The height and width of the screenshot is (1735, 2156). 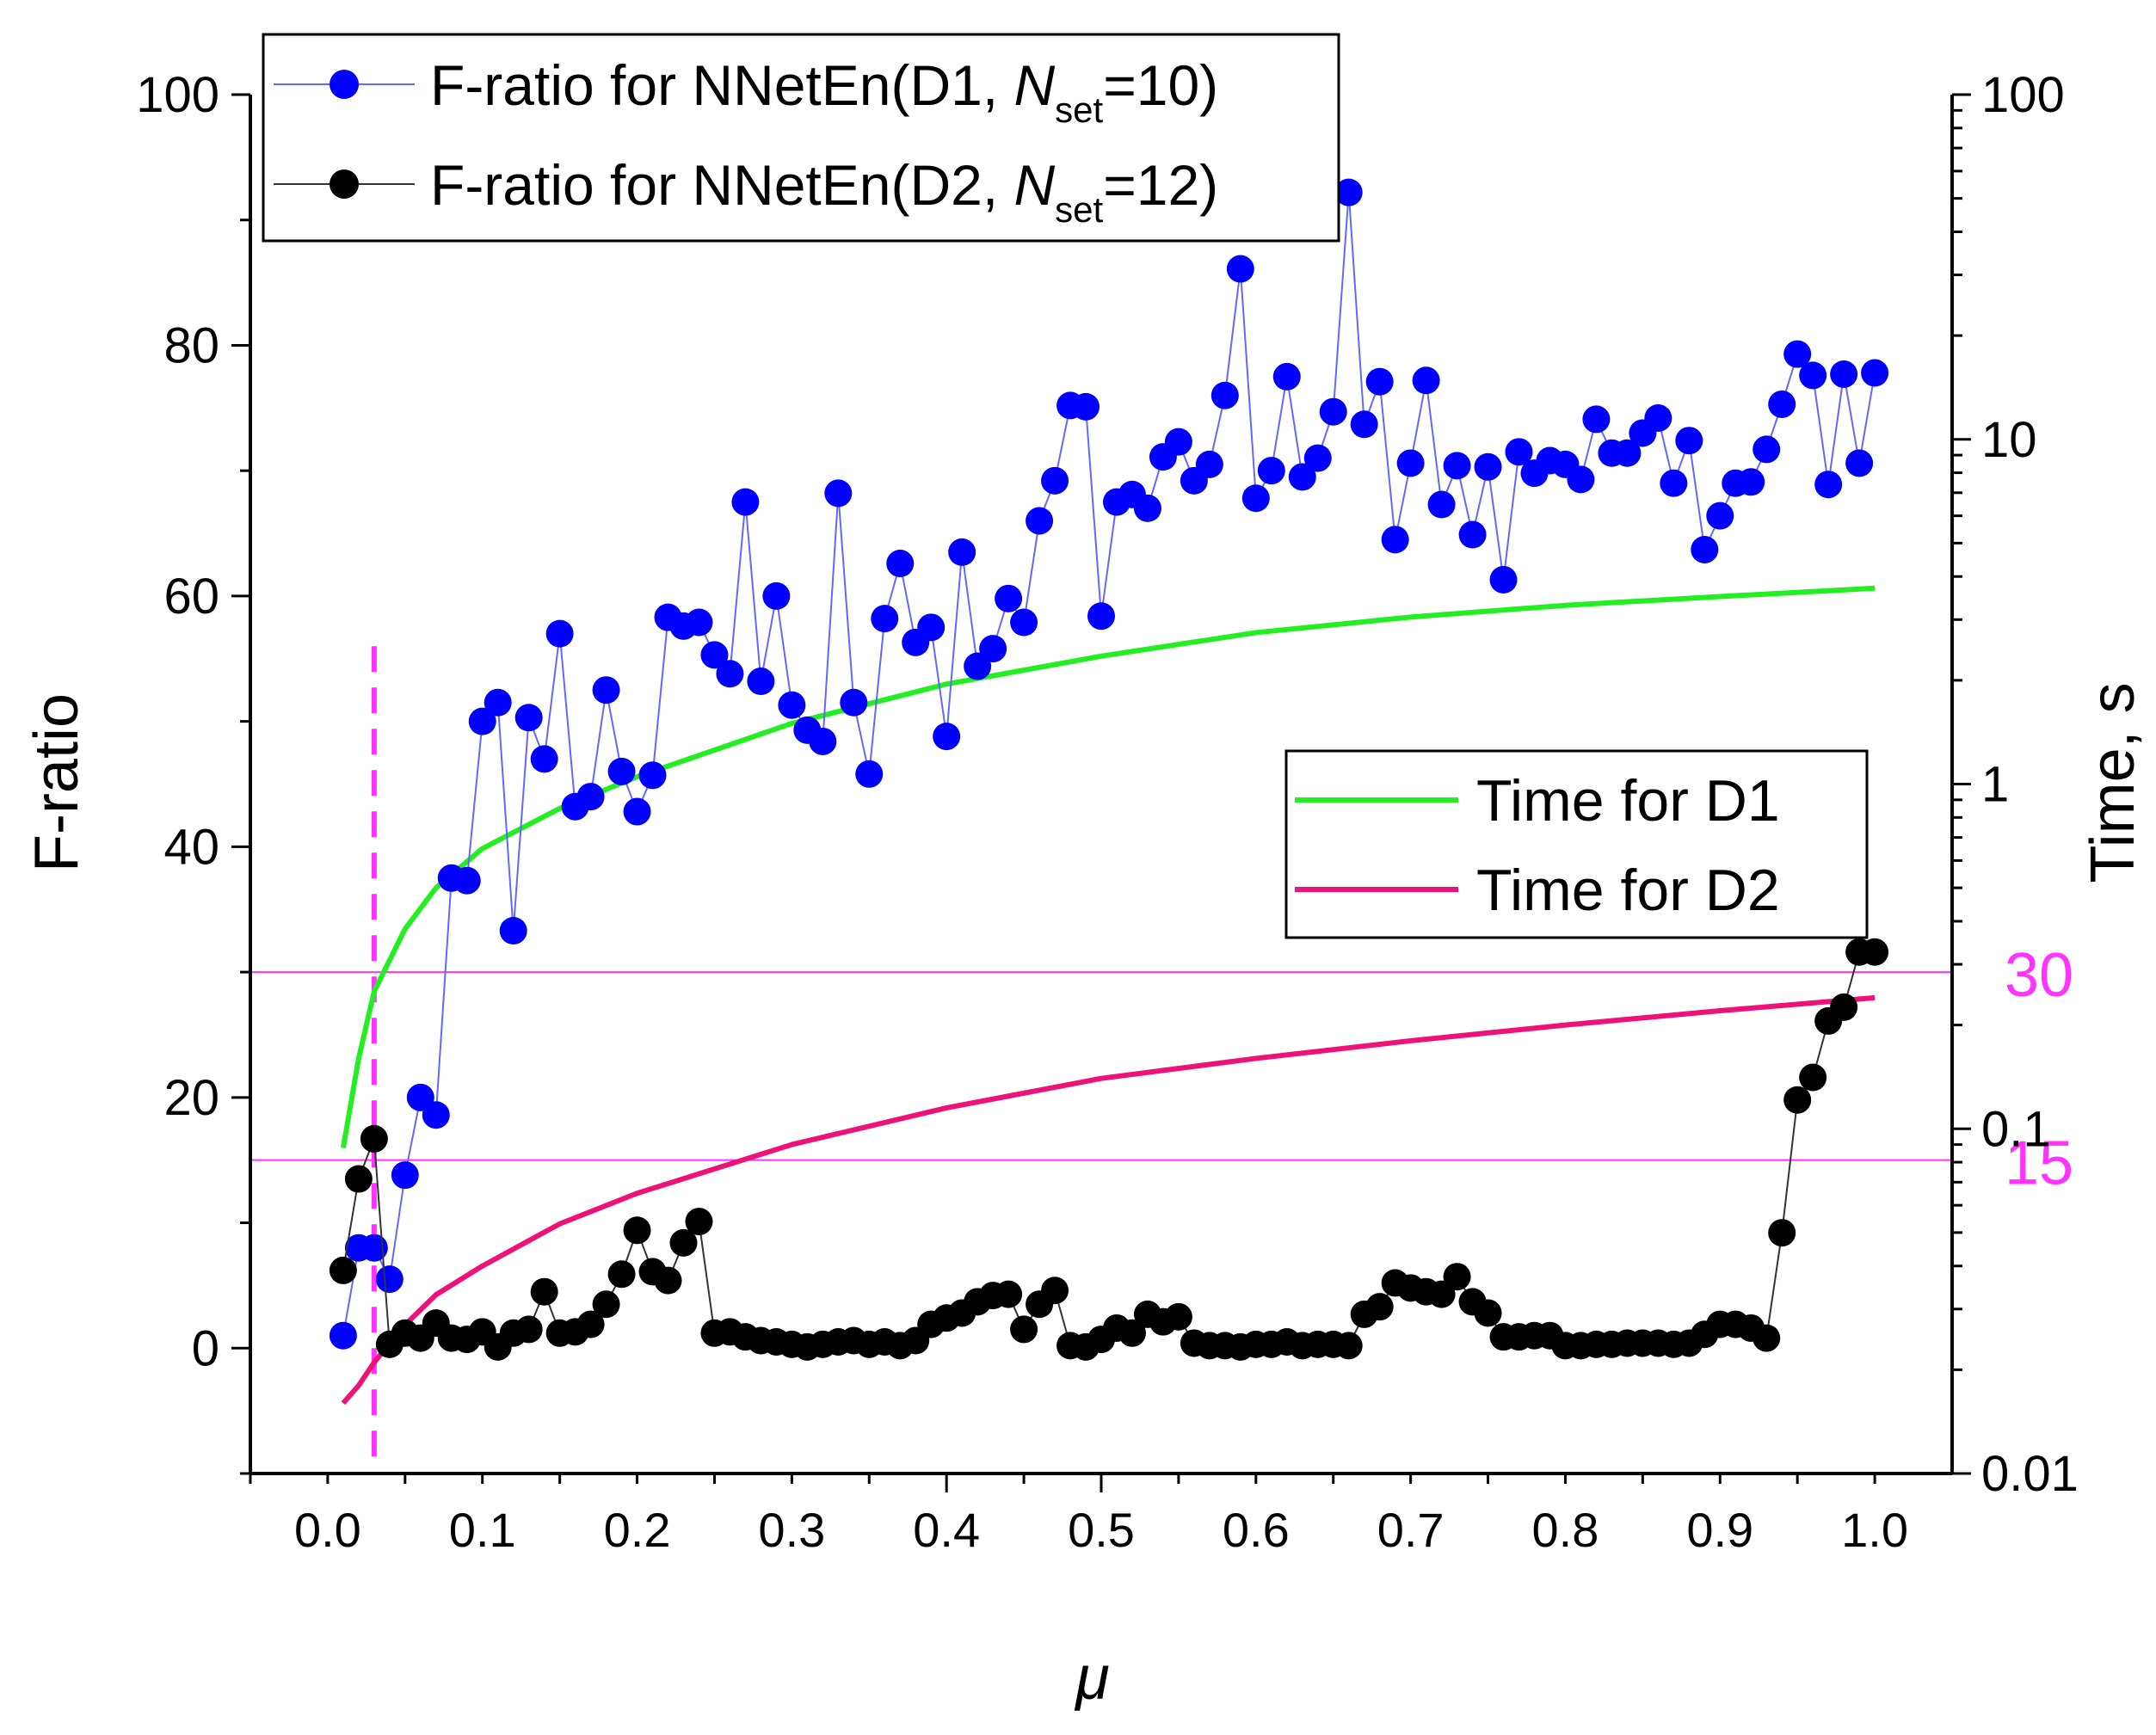 What do you see at coordinates (328, 1530) in the screenshot?
I see `x-tick-label: 0.0` at bounding box center [328, 1530].